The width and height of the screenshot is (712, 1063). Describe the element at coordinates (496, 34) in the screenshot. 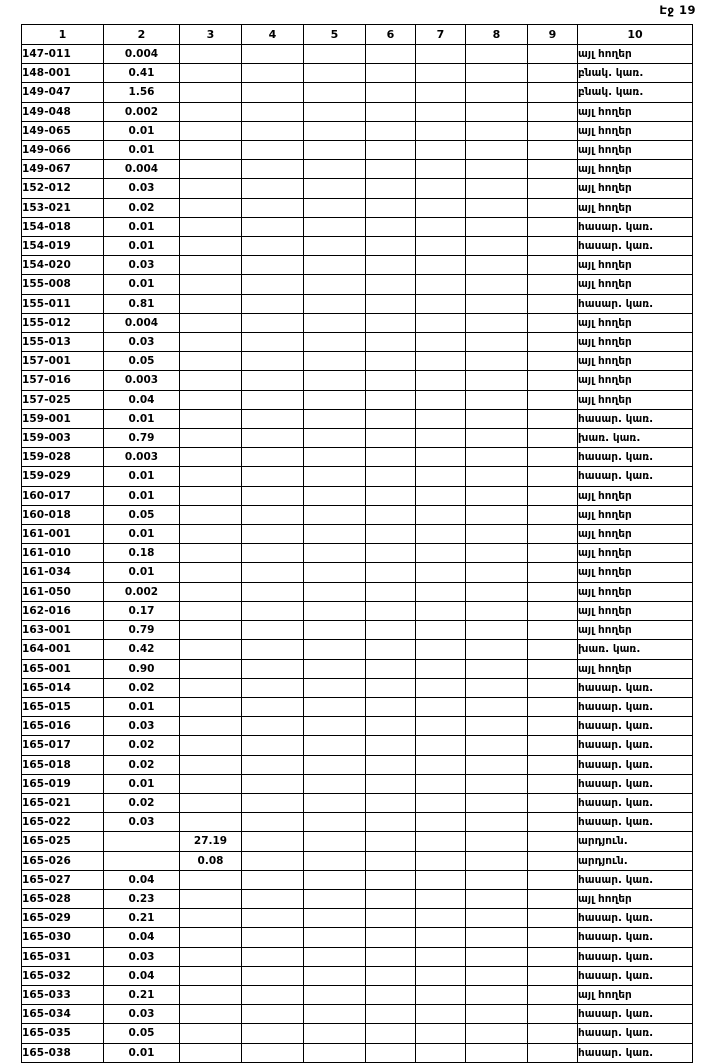

I see `column-header-8: 8` at that location.